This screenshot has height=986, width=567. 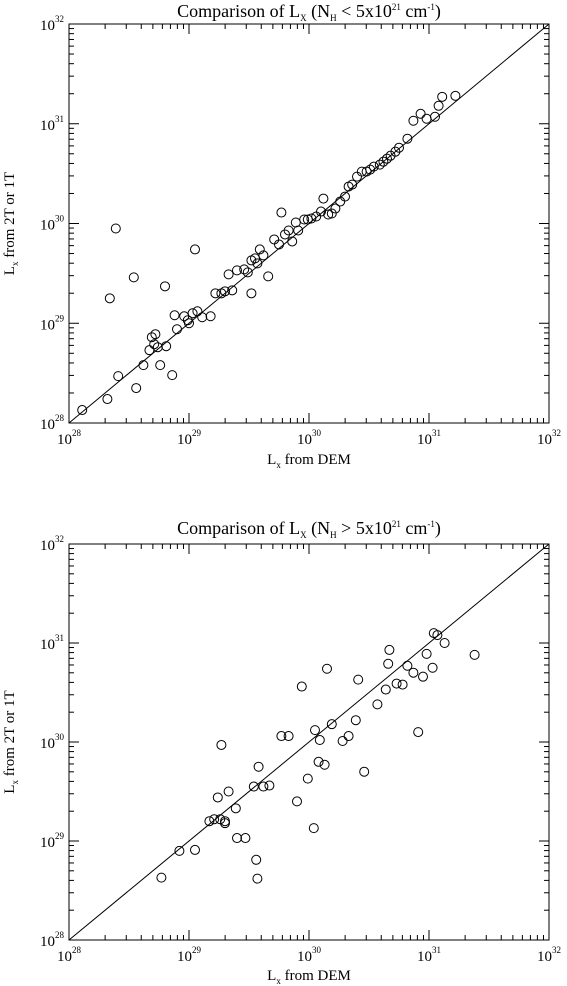 What do you see at coordinates (309, 977) in the screenshot?
I see `x-axis-label: Lx from DEM` at bounding box center [309, 977].